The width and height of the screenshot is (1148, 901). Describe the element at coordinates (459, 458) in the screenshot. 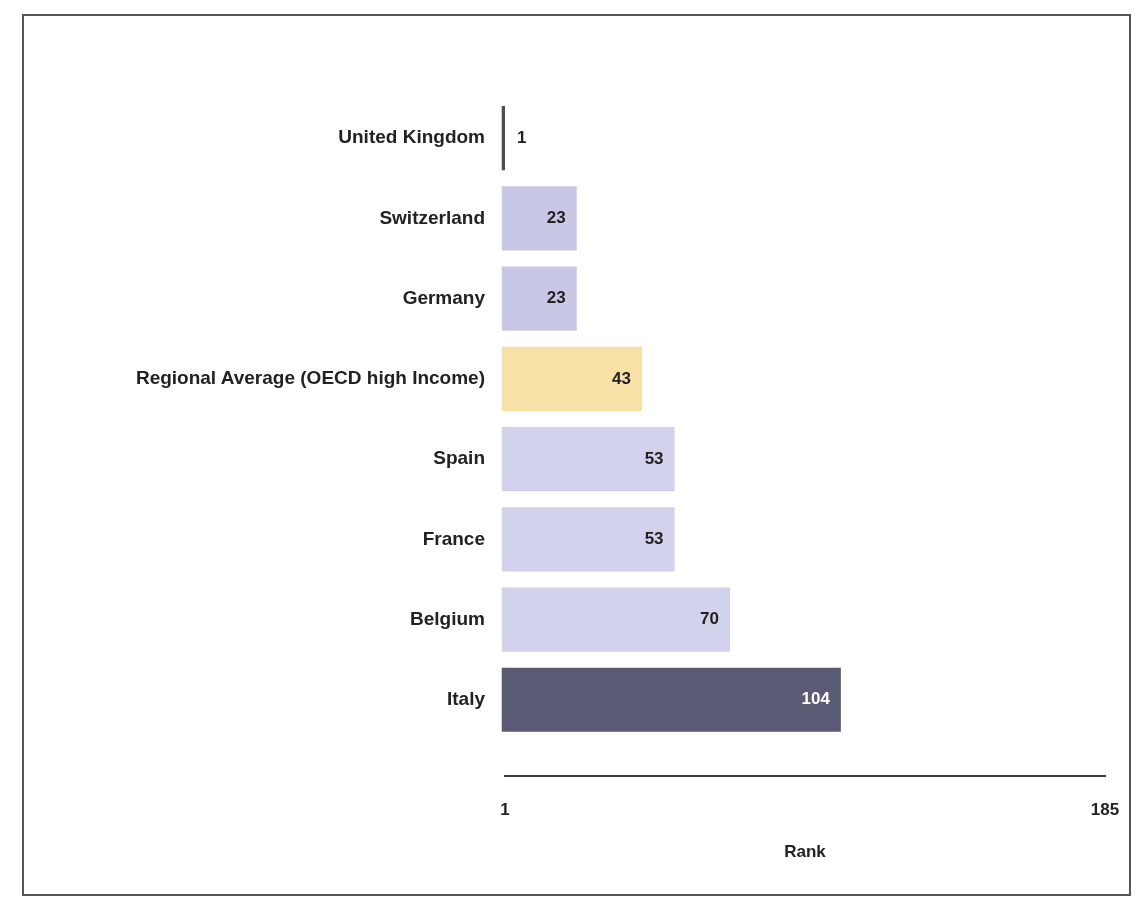

I see `y-tick-label: Spain` at that location.